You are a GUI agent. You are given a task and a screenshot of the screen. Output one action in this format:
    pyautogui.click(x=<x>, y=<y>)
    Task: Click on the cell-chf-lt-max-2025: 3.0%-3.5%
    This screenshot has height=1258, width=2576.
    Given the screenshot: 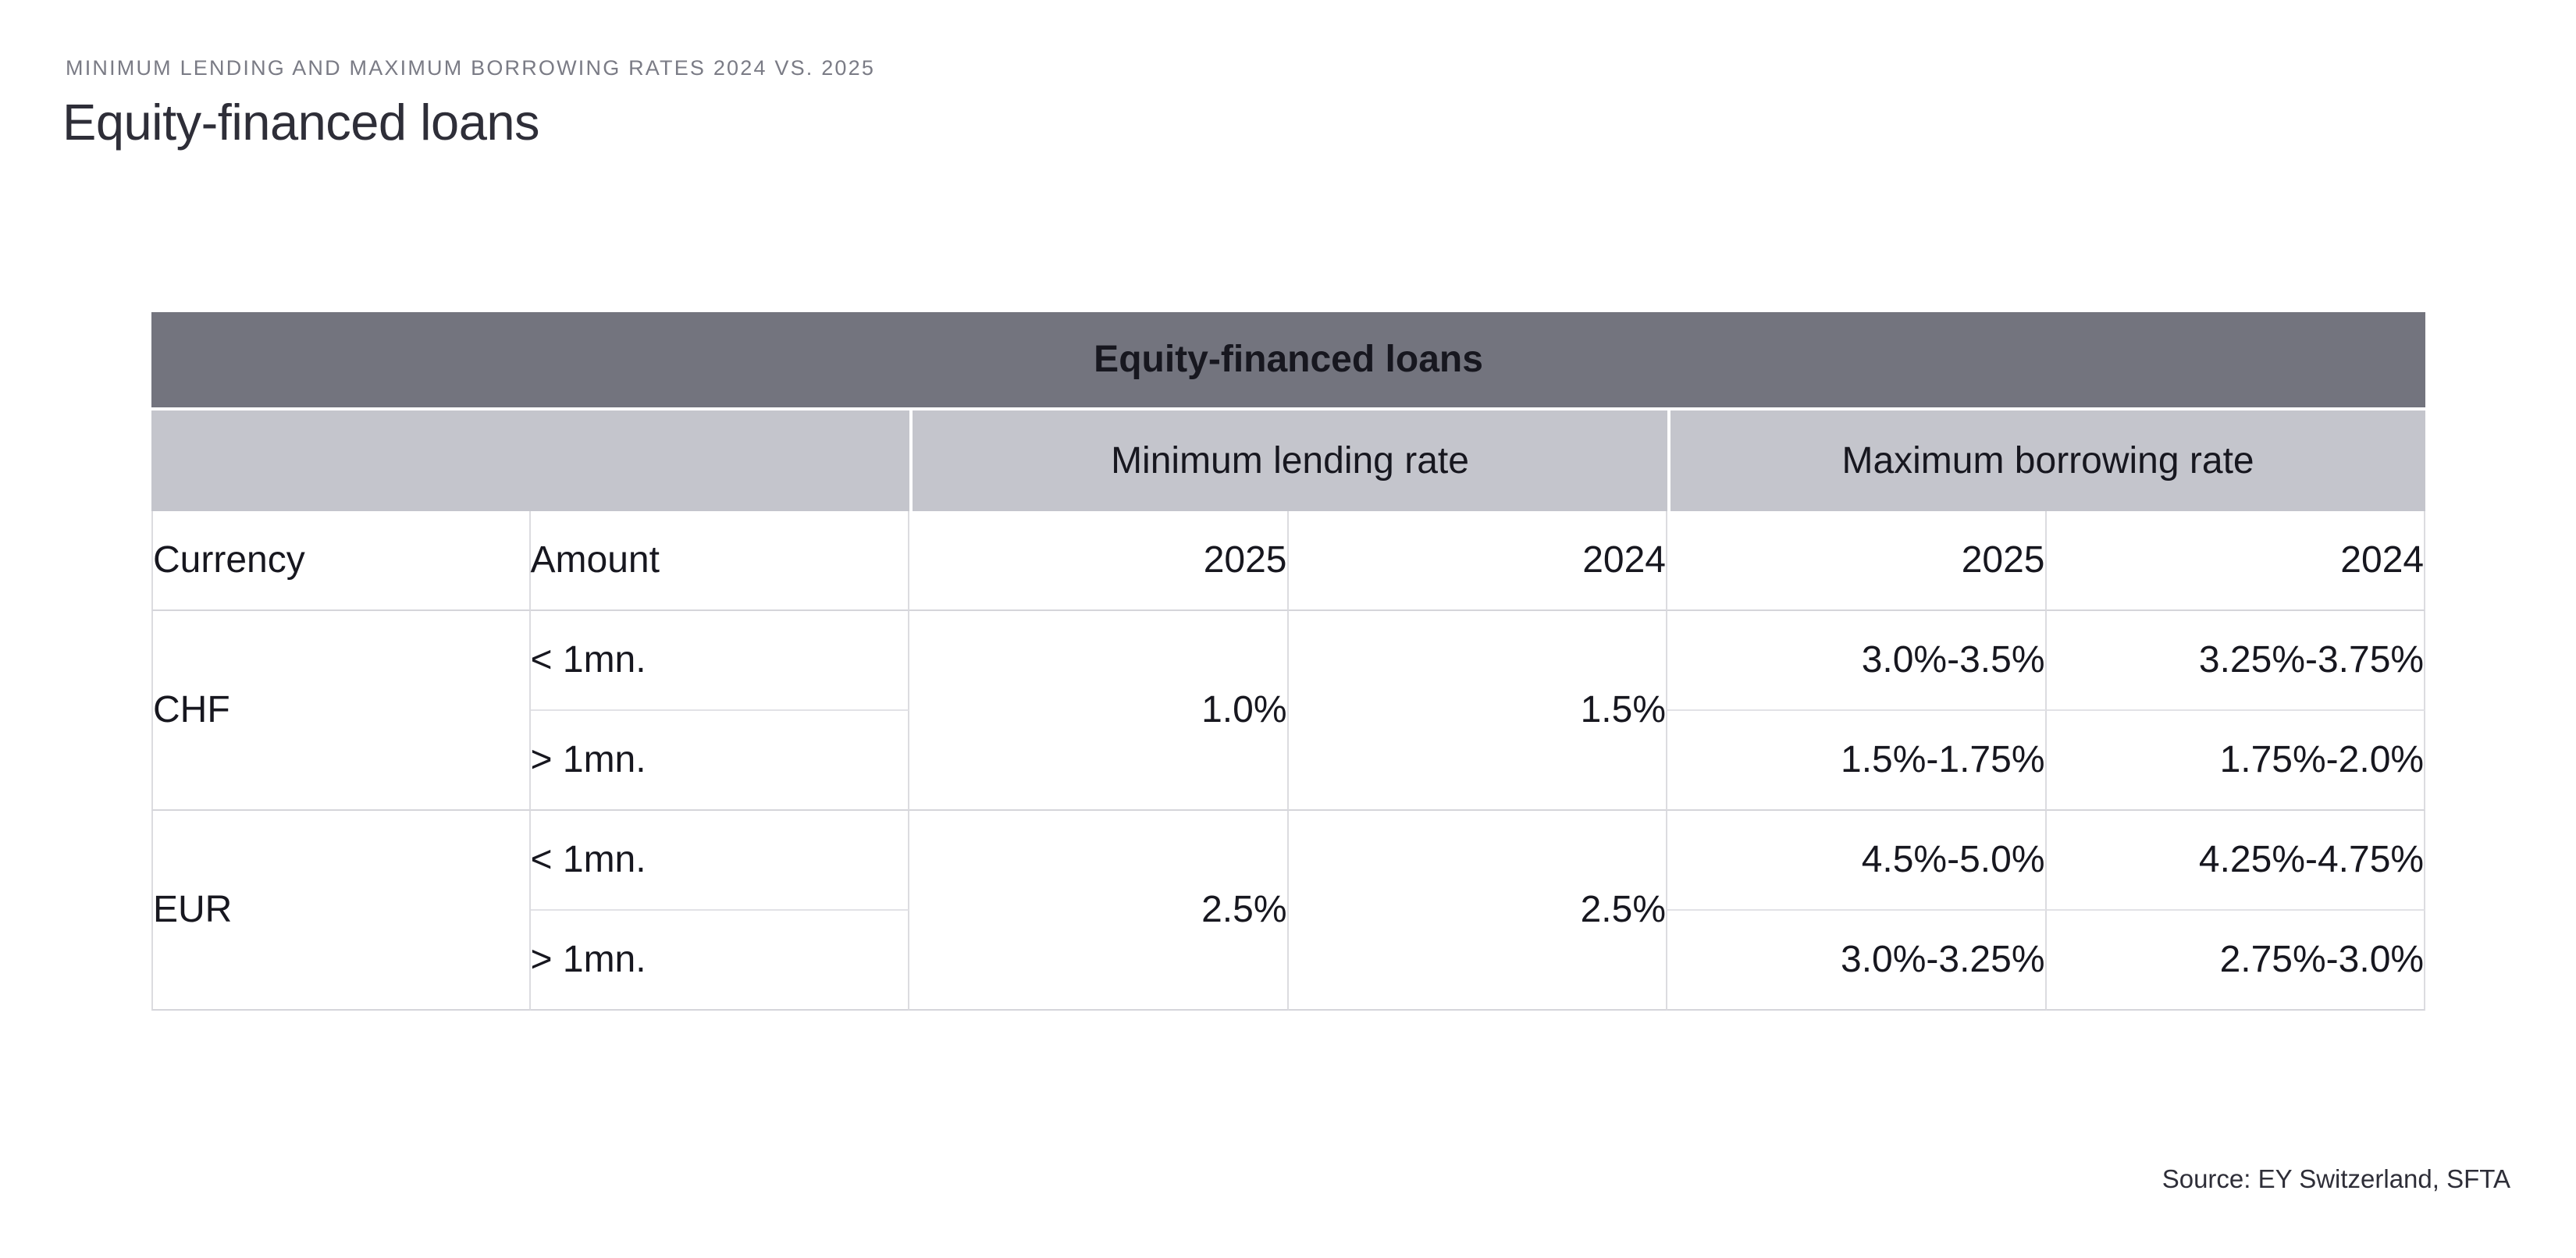 What is the action you would take?
    pyautogui.click(x=1857, y=661)
    